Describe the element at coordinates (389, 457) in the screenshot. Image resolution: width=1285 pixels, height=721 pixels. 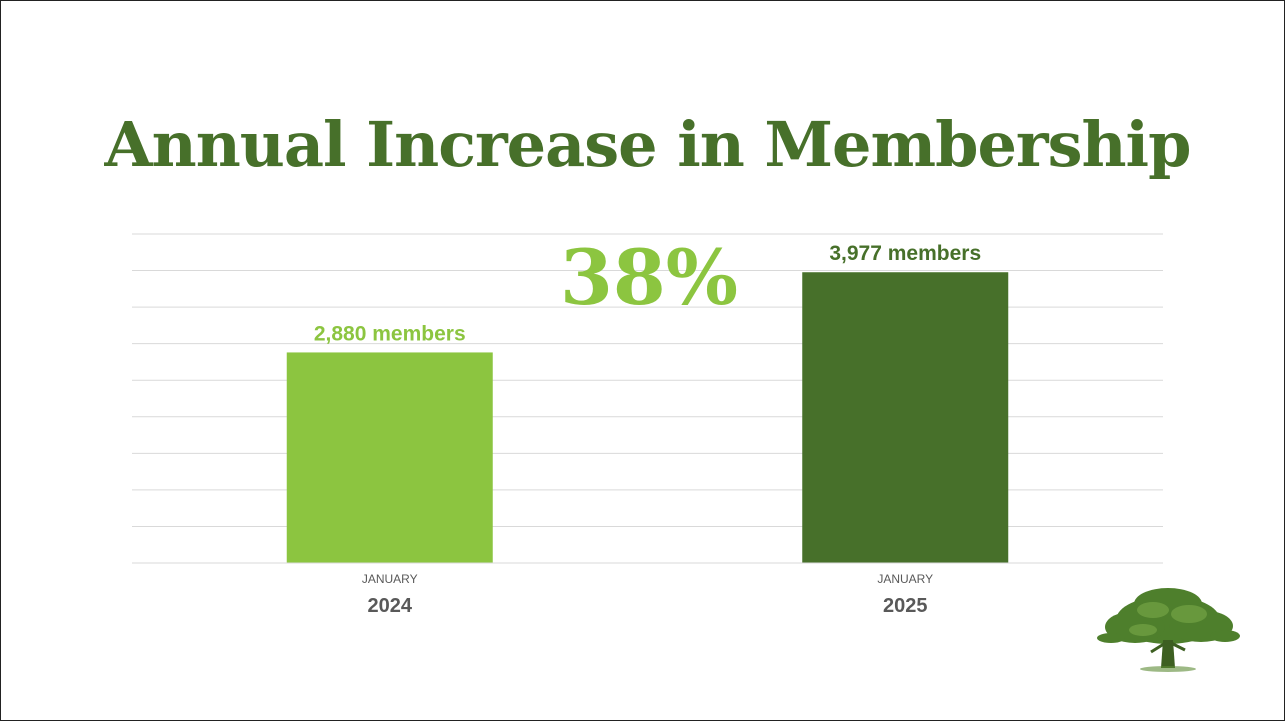
I see `bar-2024` at that location.